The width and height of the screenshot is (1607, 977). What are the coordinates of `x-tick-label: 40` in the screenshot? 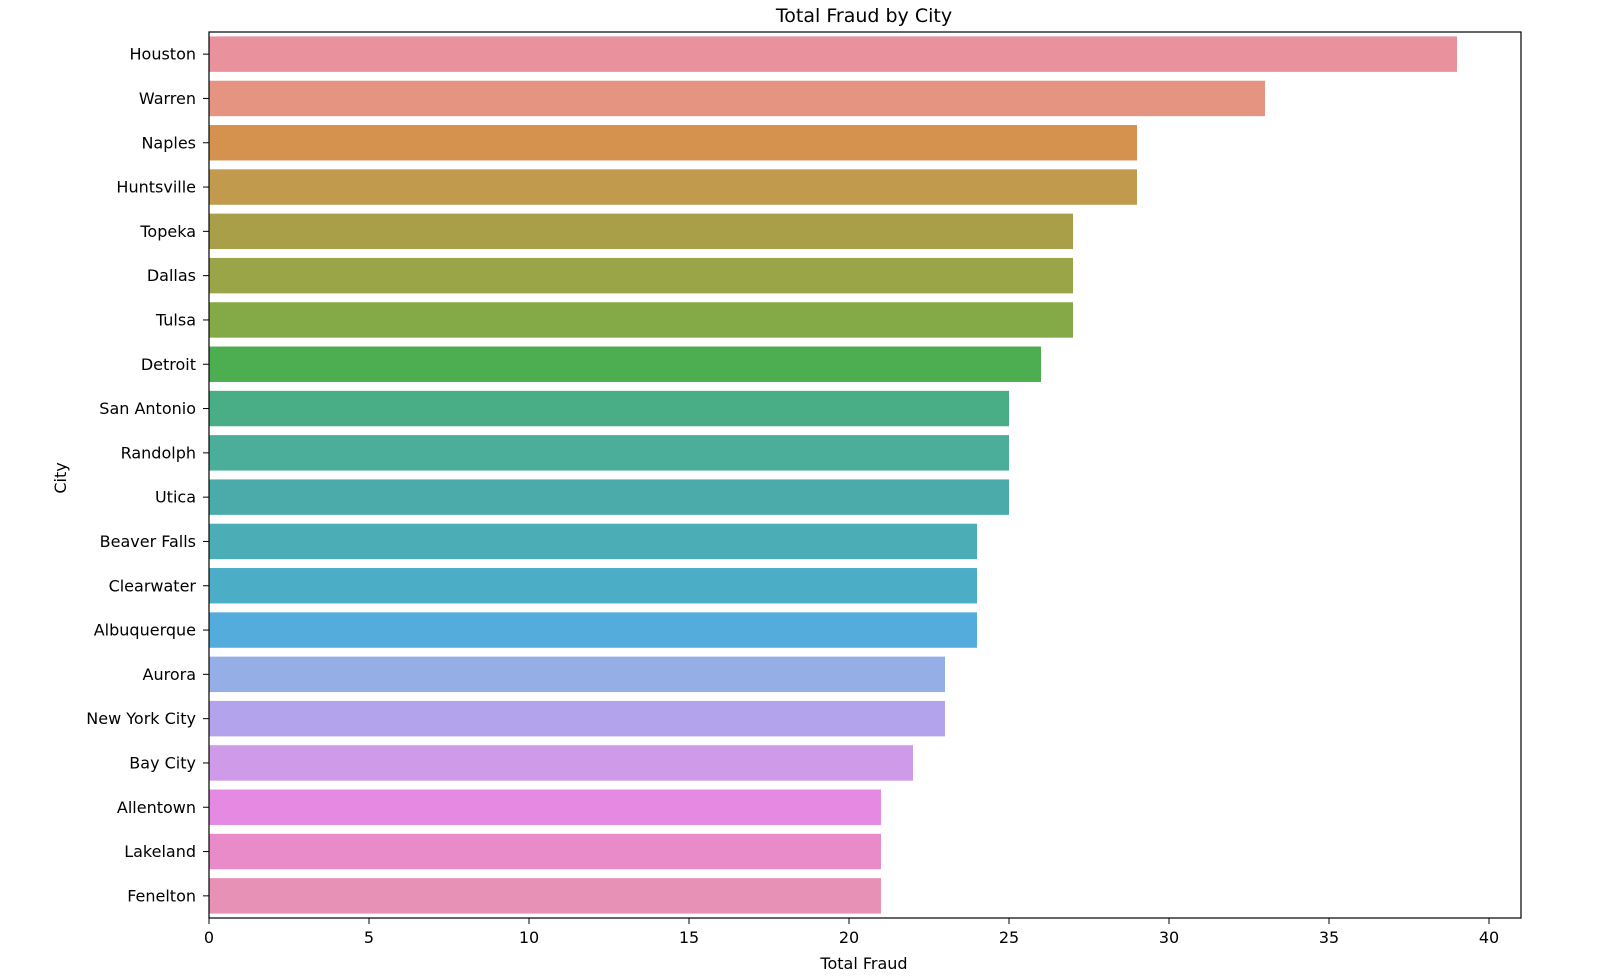 It's located at (1489, 937).